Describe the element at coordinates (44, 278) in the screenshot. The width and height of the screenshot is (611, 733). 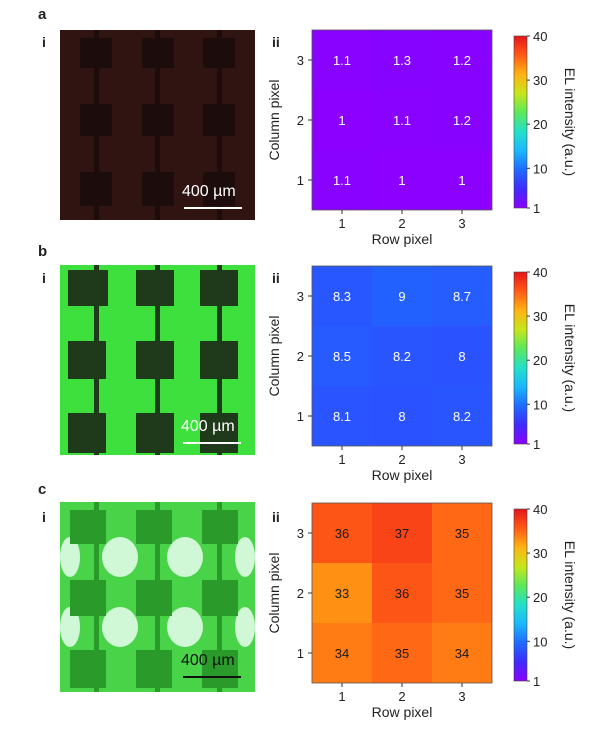
I see `photo-label-b: i` at that location.